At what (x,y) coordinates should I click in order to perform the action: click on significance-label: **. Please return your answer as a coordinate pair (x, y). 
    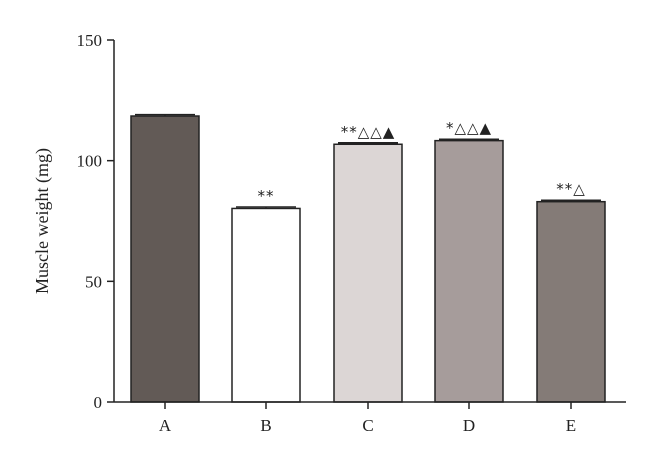
    Looking at the image, I should click on (266, 196).